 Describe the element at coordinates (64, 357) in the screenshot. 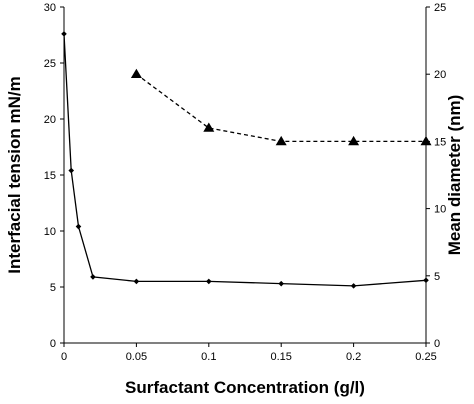

I see `x-tick-label: 0` at that location.